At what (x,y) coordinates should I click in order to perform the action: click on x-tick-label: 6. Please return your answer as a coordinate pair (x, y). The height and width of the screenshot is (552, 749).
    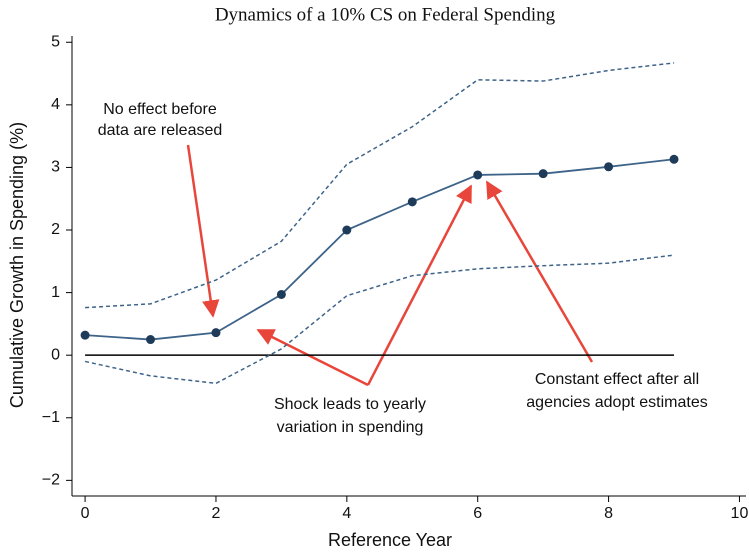
    Looking at the image, I should click on (477, 513).